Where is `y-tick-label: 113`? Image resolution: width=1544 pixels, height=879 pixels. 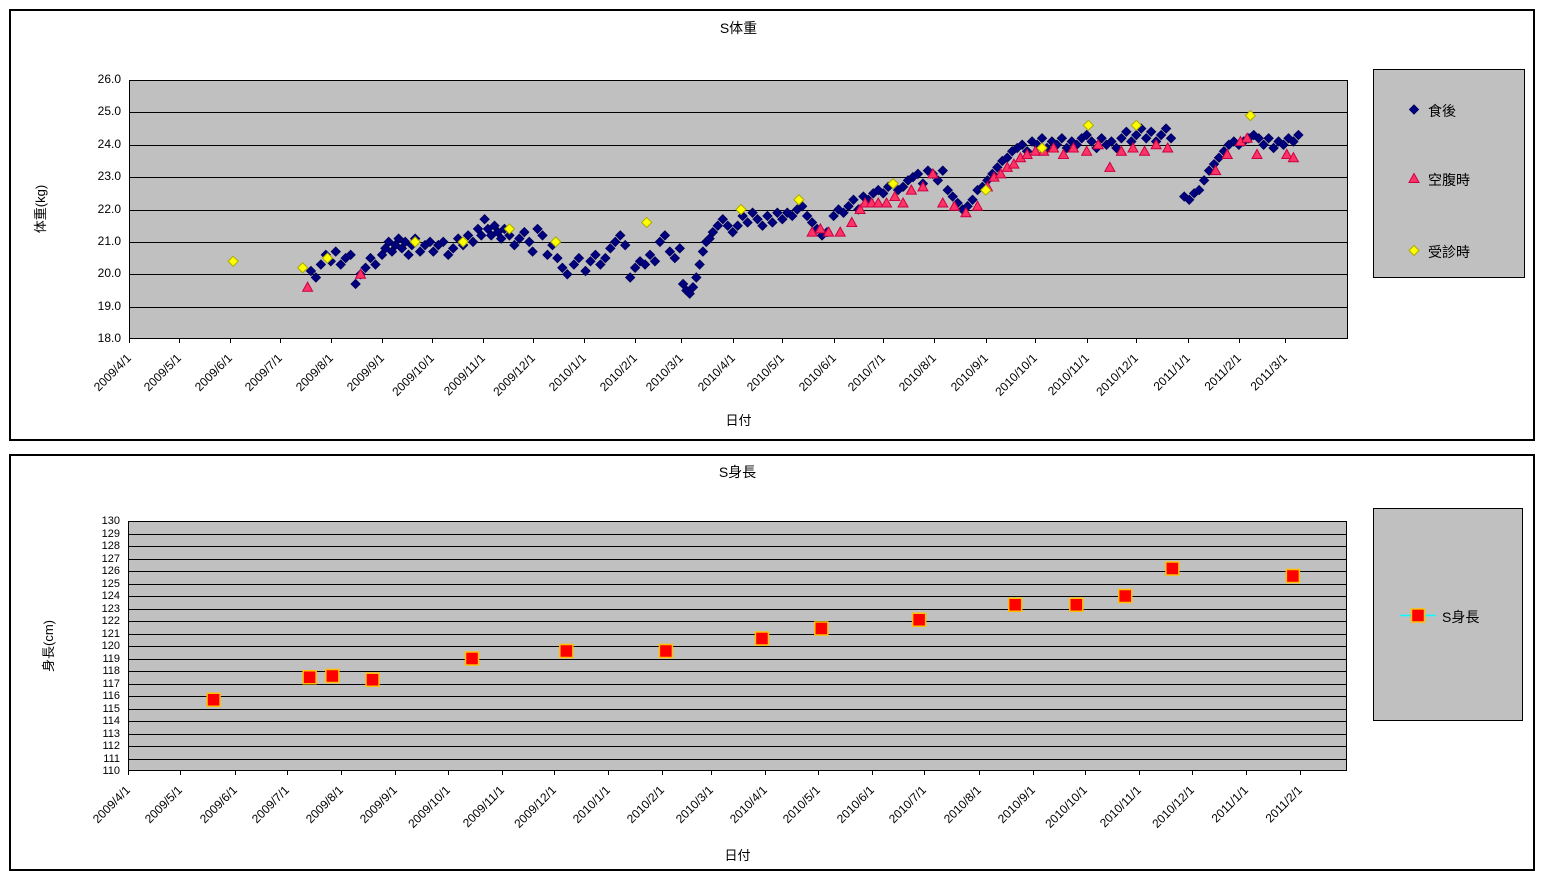
y-tick-label: 113 is located at coordinates (111, 733).